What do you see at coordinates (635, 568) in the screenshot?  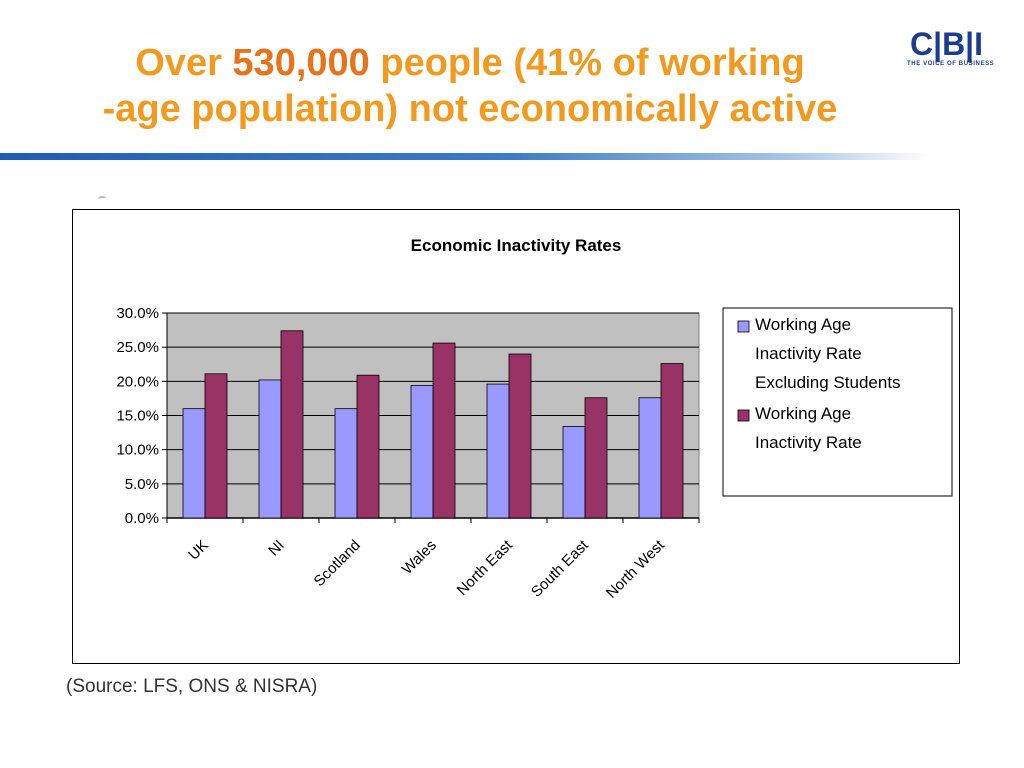 I see `x-category-label: North West` at bounding box center [635, 568].